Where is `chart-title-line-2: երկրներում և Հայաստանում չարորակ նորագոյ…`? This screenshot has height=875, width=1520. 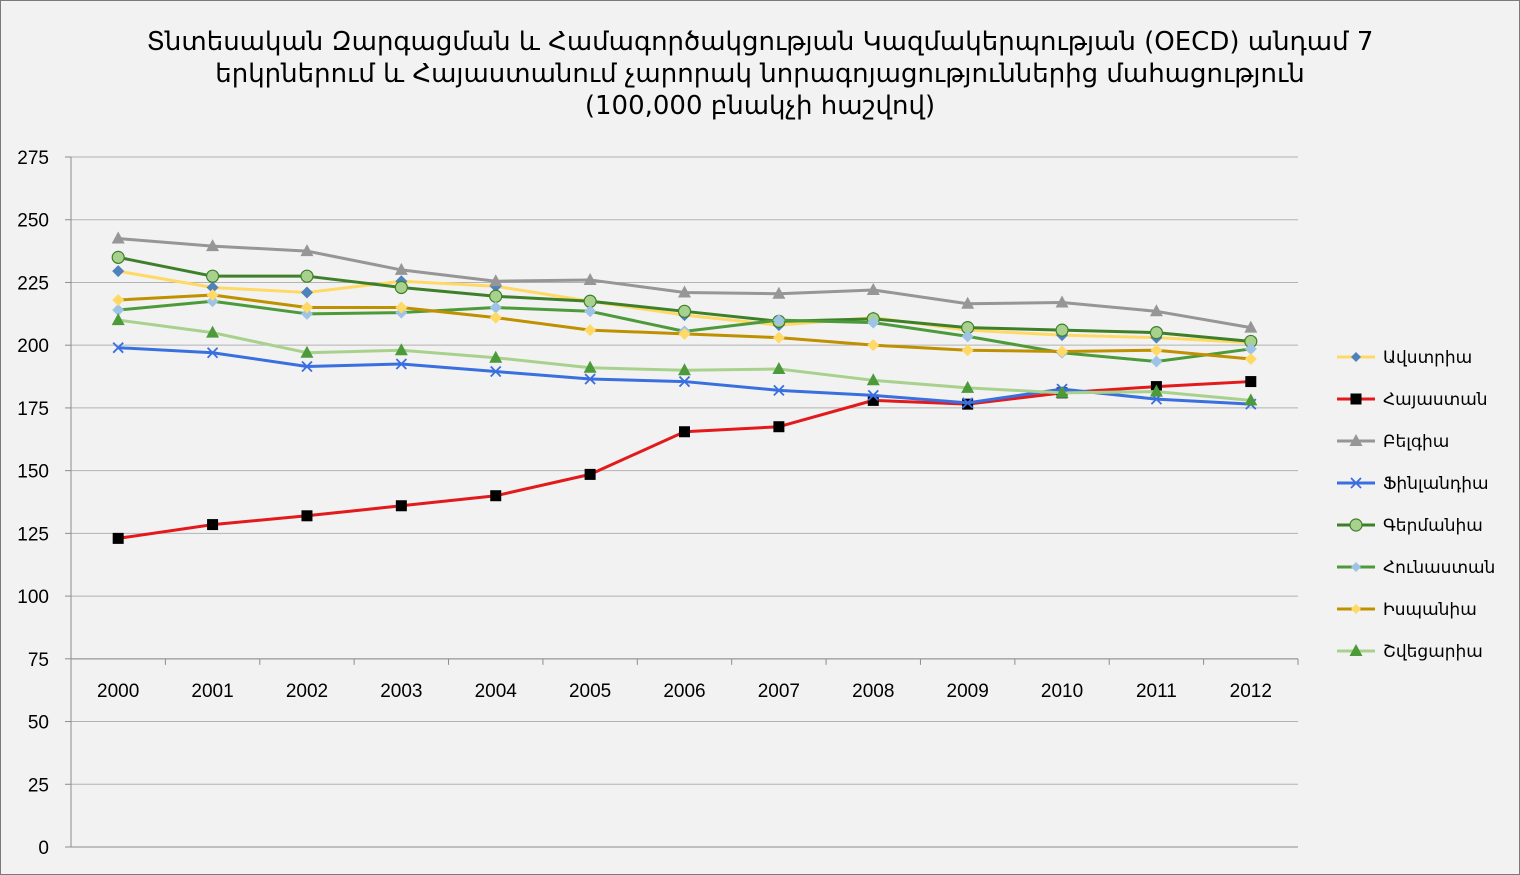 chart-title-line-2: երկրներում և Հայաստանում չարորակ նորագոյ… is located at coordinates (760, 74).